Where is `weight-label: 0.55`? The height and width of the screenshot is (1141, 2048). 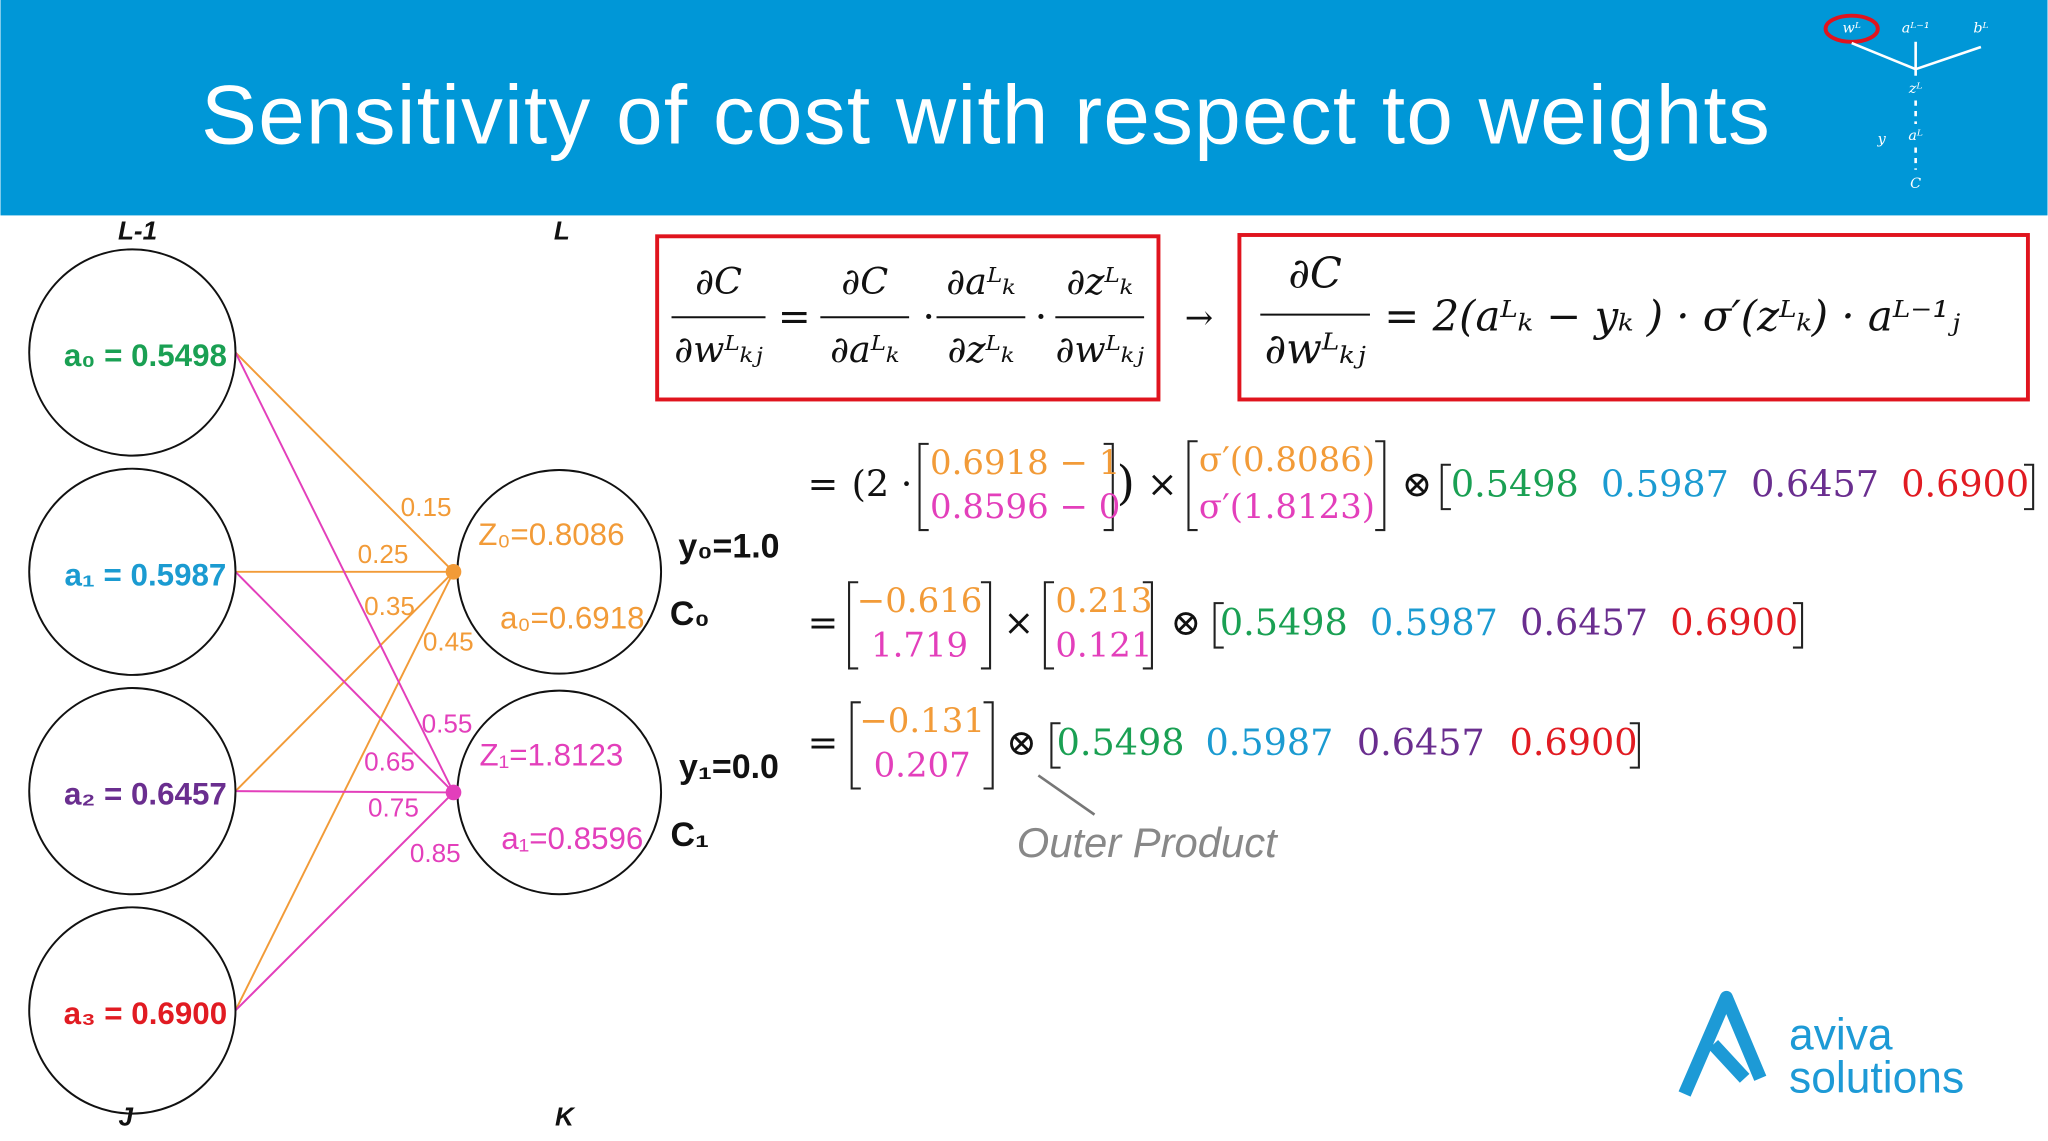
weight-label: 0.55 is located at coordinates (447, 724).